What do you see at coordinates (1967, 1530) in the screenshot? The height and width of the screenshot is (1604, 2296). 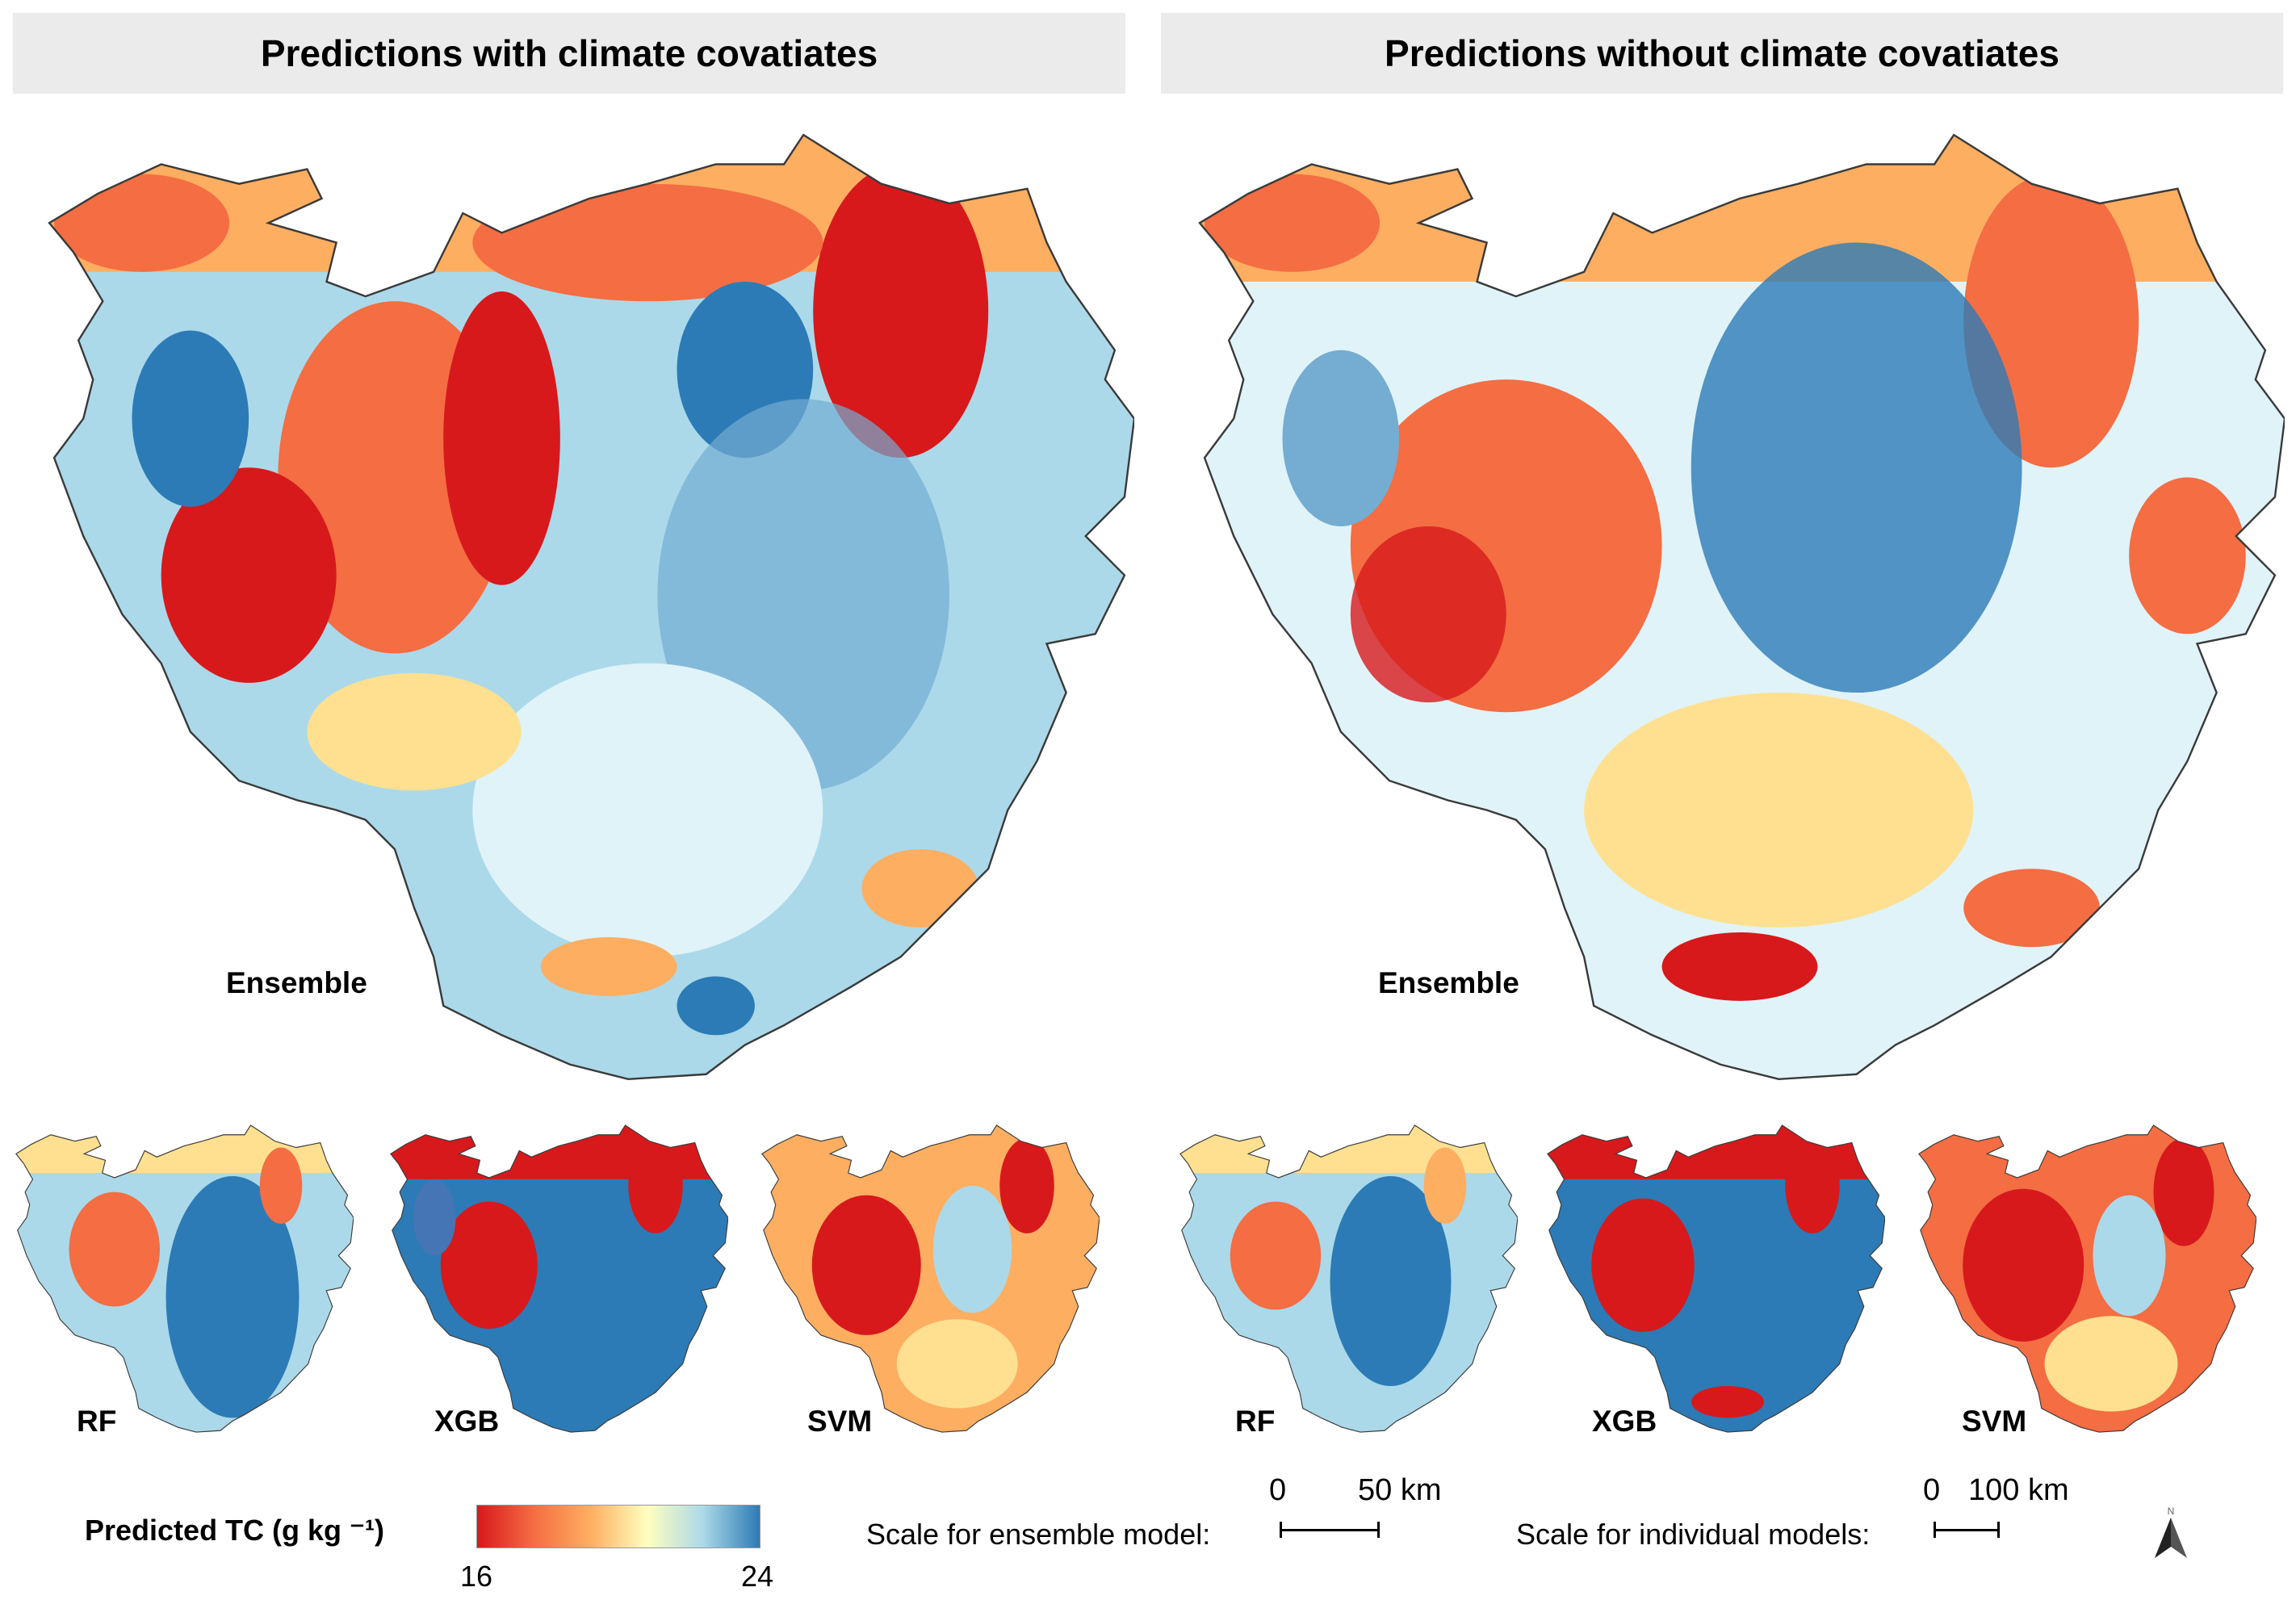 I see `scale-individual-bar` at bounding box center [1967, 1530].